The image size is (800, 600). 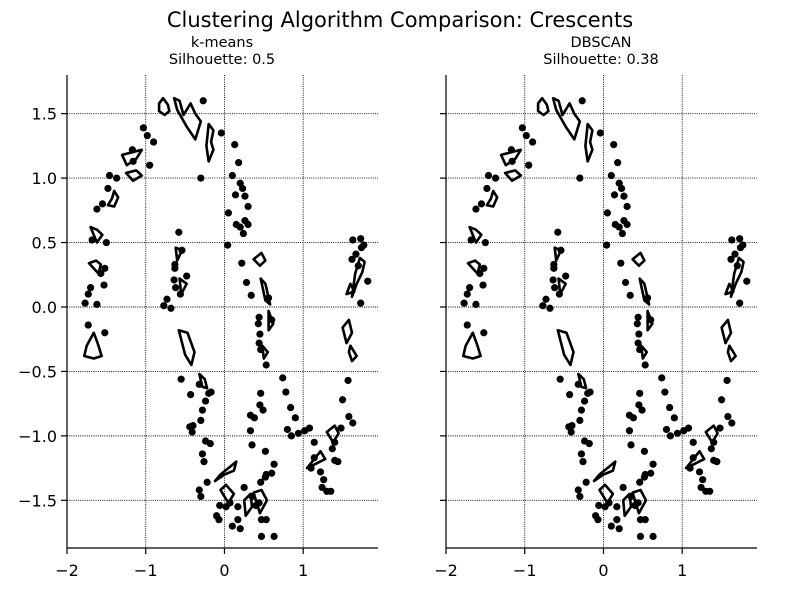 What do you see at coordinates (37, 371) in the screenshot?
I see `y-tick-label: −0.5` at bounding box center [37, 371].